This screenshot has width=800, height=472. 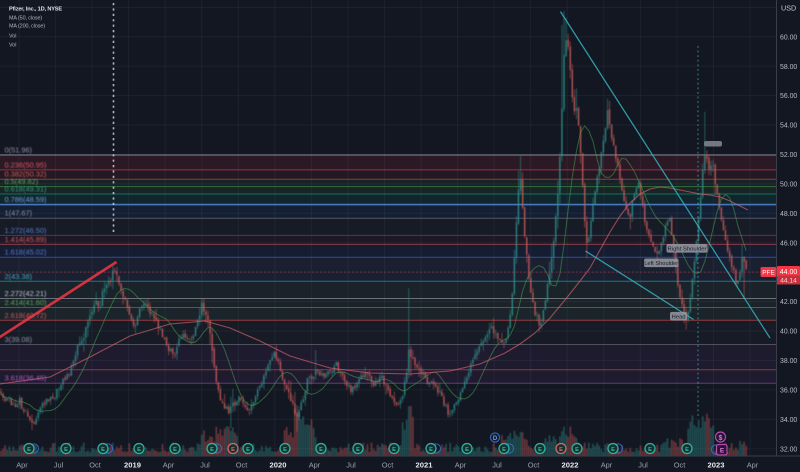 I want to click on svg-text: D, so click(x=495, y=439).